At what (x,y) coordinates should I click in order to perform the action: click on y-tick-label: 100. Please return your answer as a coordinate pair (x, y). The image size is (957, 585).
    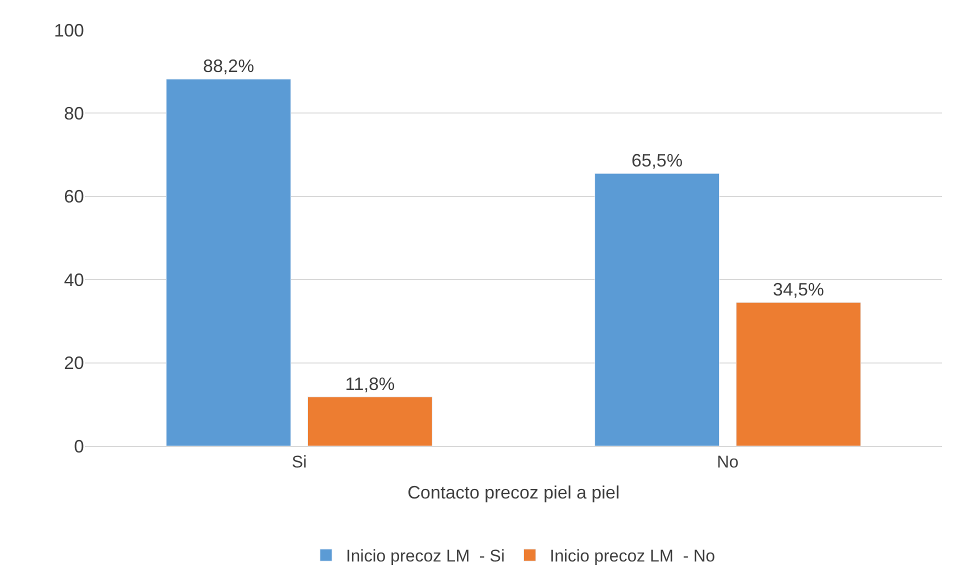
    Looking at the image, I should click on (69, 30).